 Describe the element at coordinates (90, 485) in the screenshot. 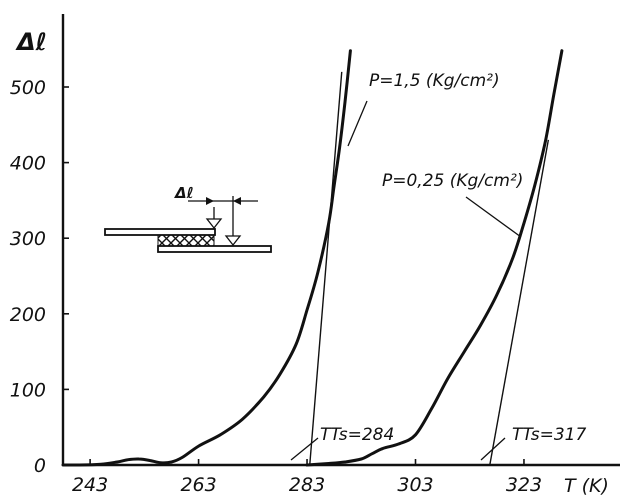

I see `x-tick-label: 243` at that location.